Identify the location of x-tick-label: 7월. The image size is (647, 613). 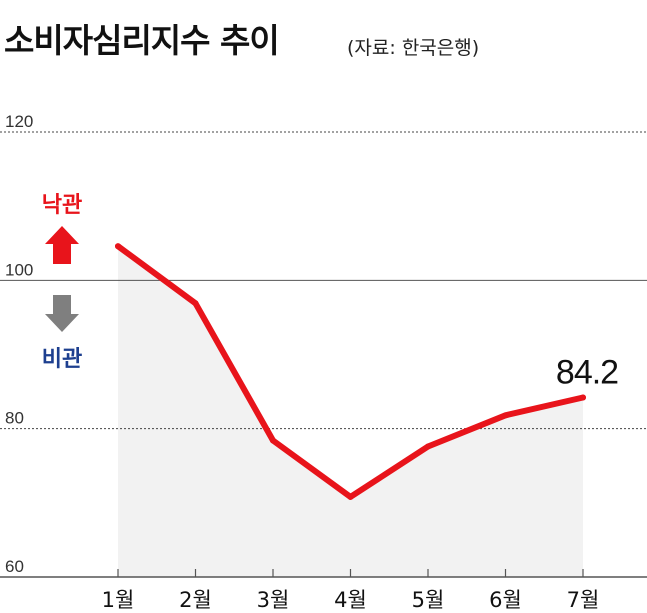
(583, 600).